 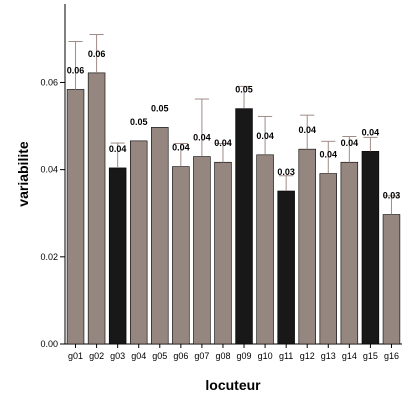 I want to click on bar-g16, so click(x=391, y=279).